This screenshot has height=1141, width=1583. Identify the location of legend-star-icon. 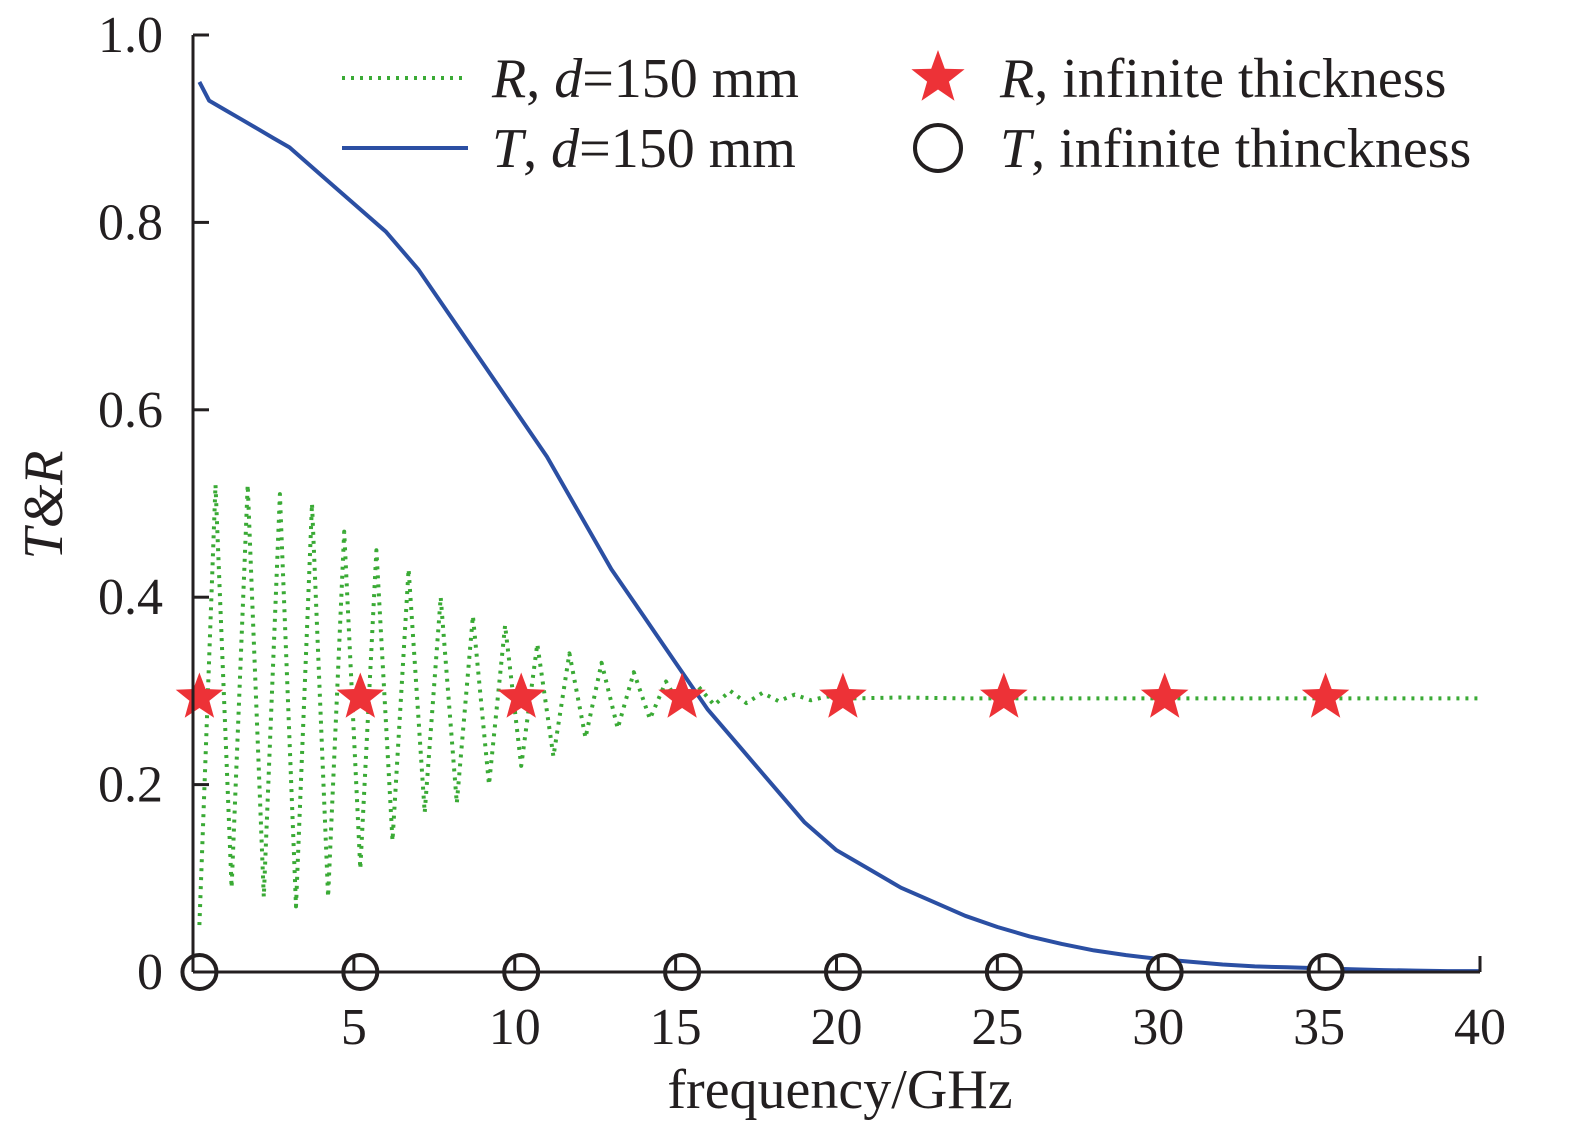
(938, 75).